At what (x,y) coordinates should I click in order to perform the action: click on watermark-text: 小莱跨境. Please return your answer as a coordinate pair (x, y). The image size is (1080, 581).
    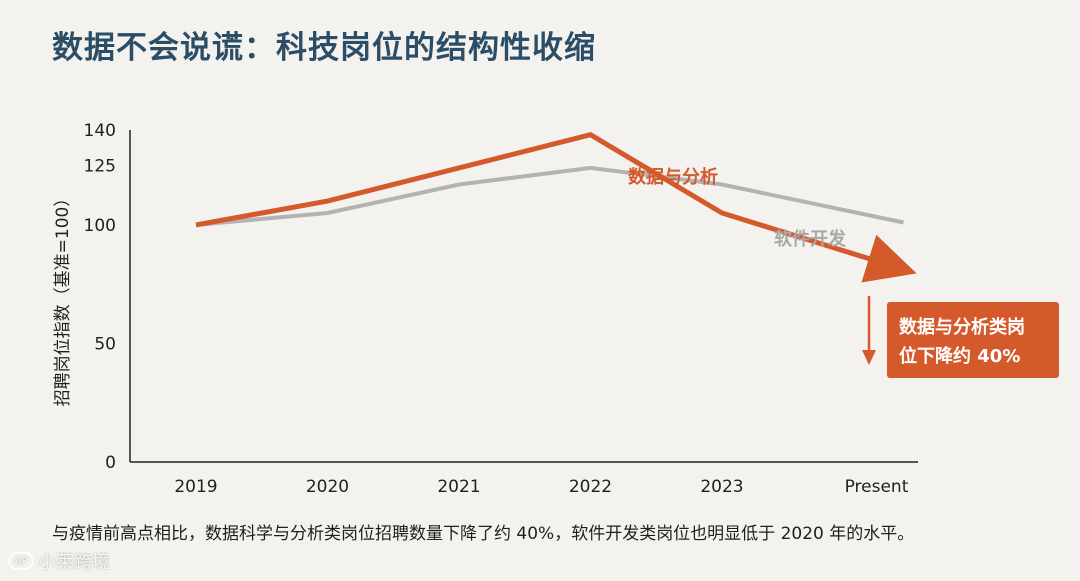
    Looking at the image, I should click on (74, 562).